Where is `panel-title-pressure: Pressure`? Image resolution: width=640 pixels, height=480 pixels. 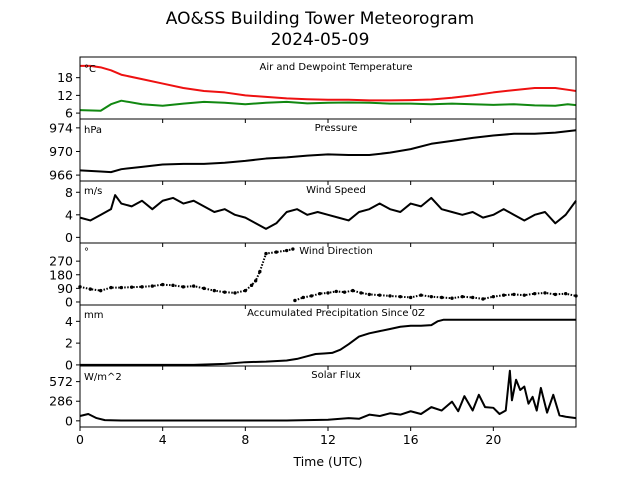
panel-title-pressure: Pressure is located at coordinates (336, 128).